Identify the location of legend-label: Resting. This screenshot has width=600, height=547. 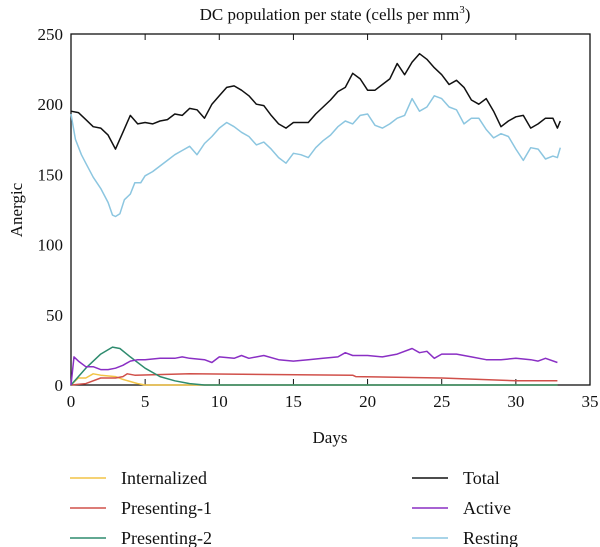
(490, 537).